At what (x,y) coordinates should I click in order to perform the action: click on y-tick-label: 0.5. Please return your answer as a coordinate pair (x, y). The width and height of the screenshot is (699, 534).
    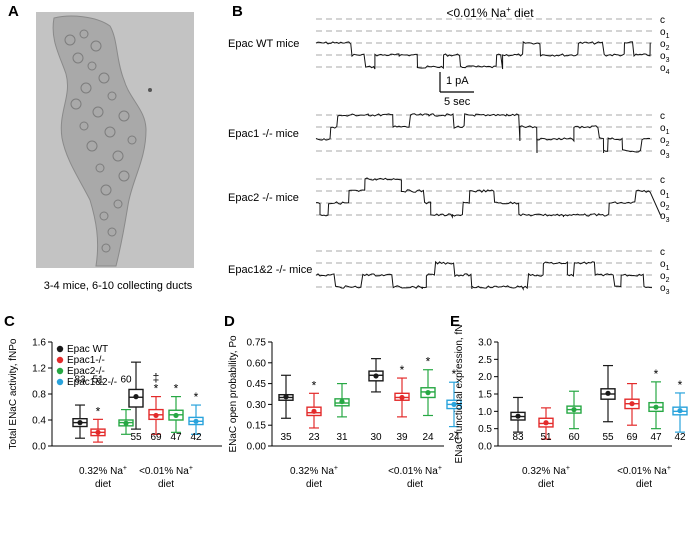
    Looking at the image, I should click on (485, 429).